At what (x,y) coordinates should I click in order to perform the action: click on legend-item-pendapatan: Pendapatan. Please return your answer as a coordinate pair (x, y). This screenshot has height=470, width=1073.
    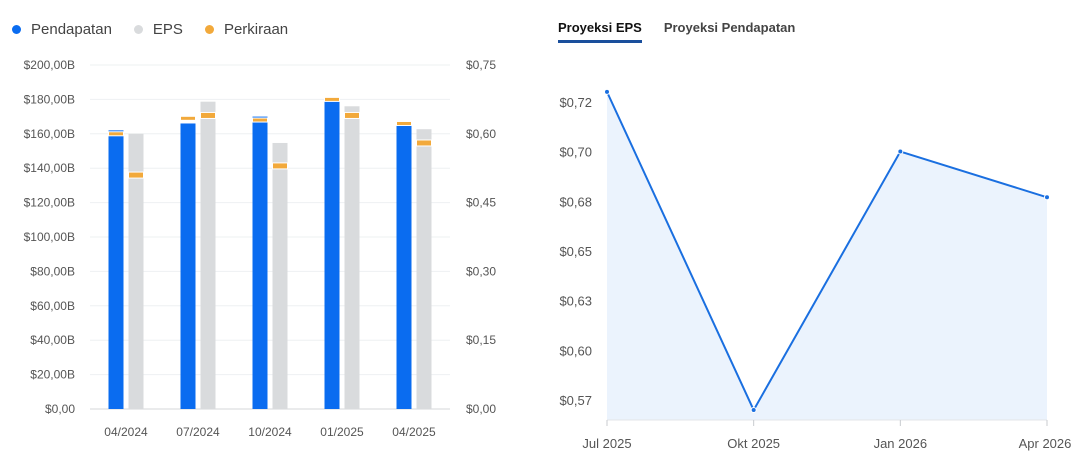
    Looking at the image, I should click on (62, 29).